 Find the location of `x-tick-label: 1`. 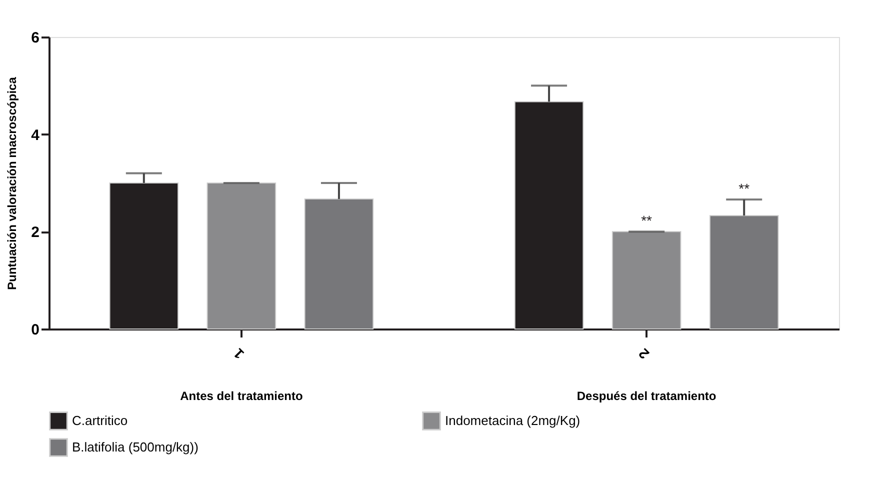

x-tick-label: 1 is located at coordinates (238, 353).